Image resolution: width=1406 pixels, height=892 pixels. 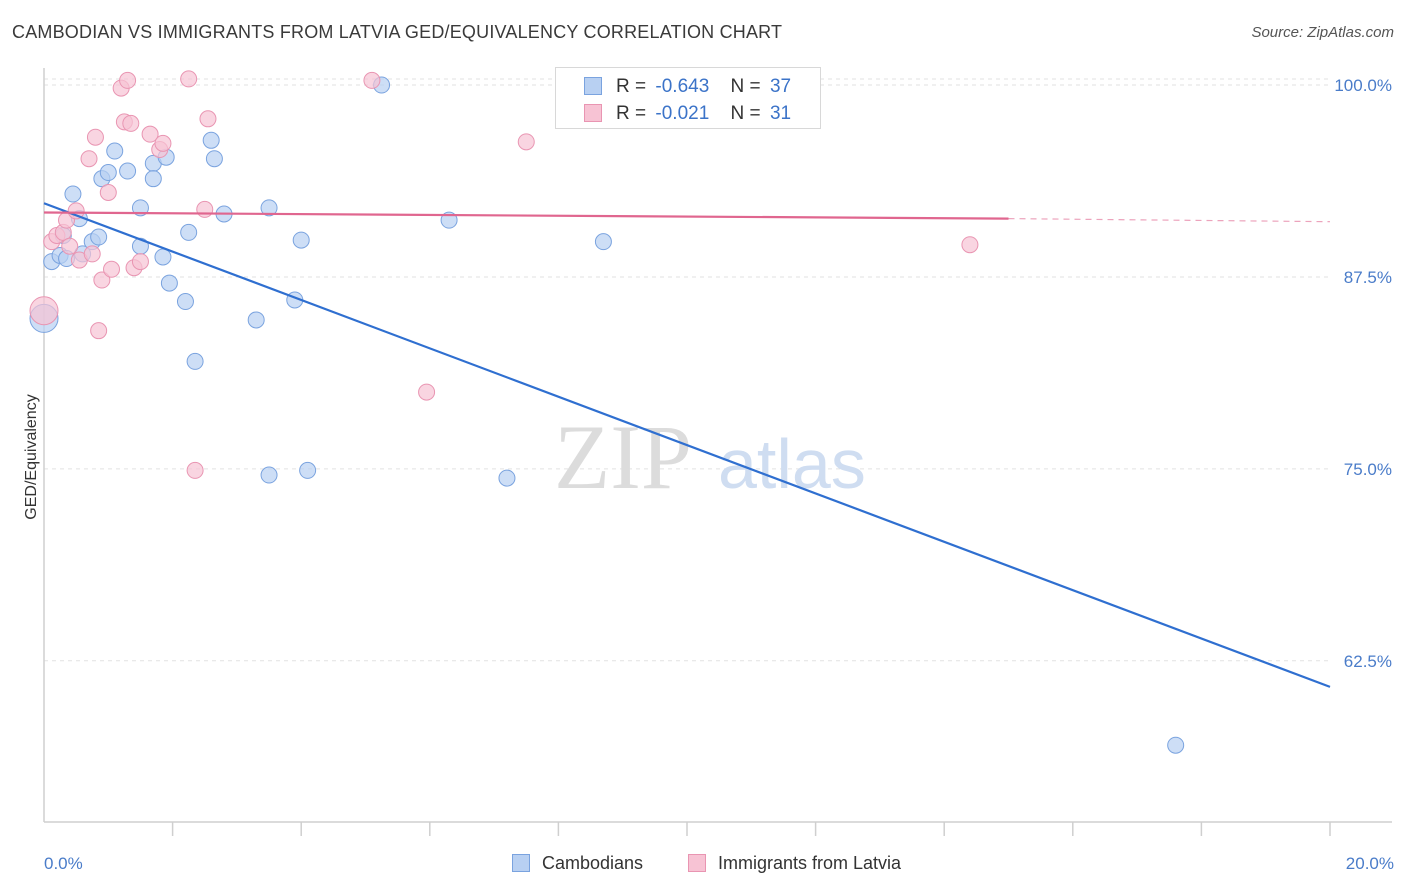 I want to click on x-tick-label: 20.0%, so click(x=1370, y=863).